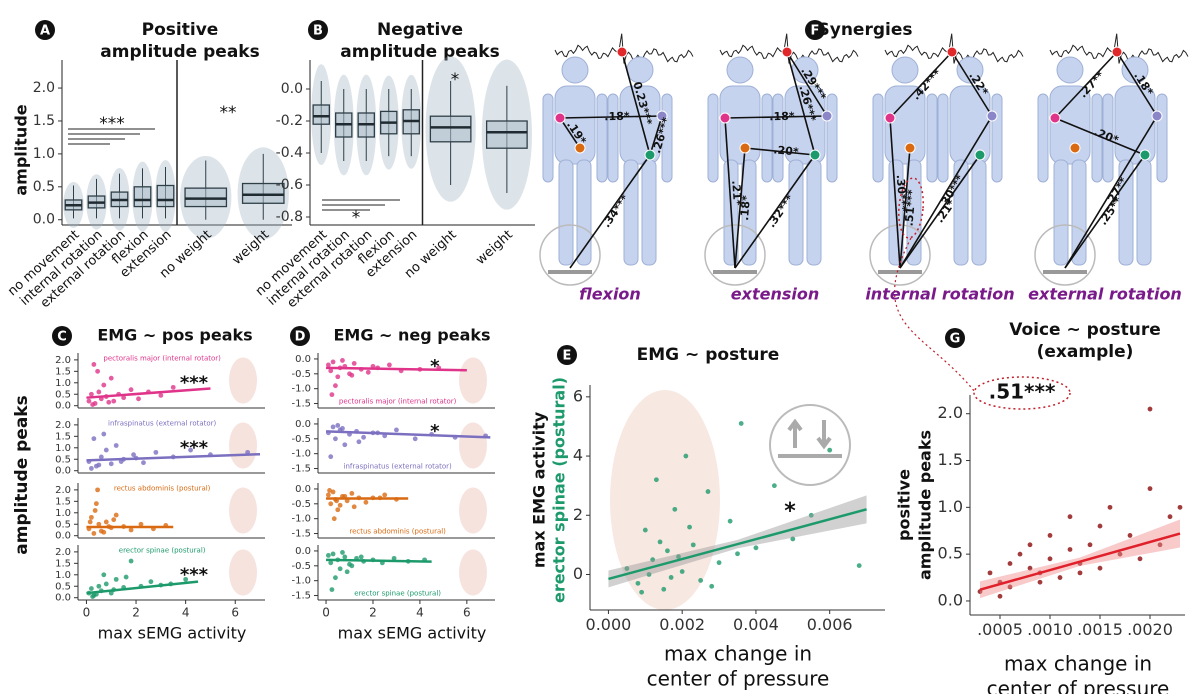 Image resolution: width=1200 pixels, height=694 pixels. I want to click on y-tick-label: 1.5, so click(63, 371).